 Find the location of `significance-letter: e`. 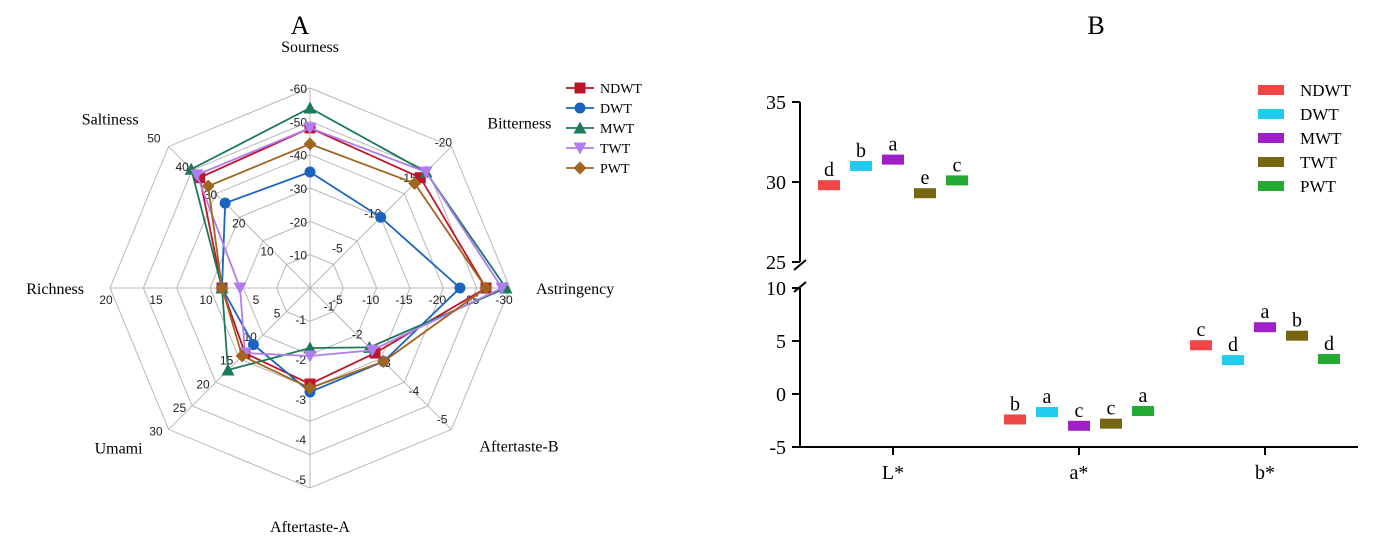

significance-letter: e is located at coordinates (925, 178).